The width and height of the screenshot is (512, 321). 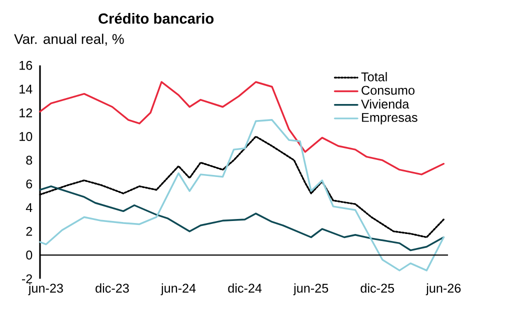 What do you see at coordinates (443, 289) in the screenshot?
I see `x-tick-label: jun-26` at bounding box center [443, 289].